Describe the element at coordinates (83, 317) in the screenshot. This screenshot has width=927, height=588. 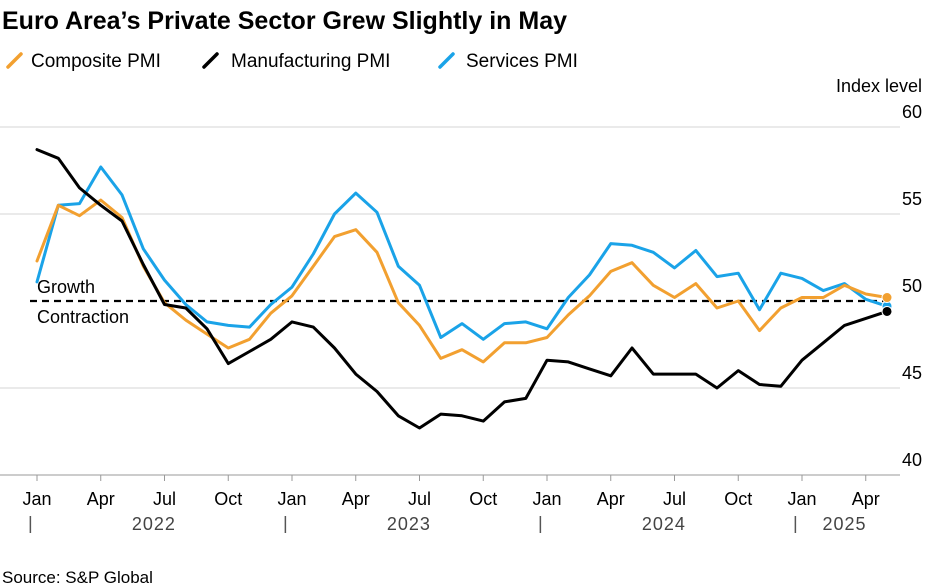
I see `contraction-label: Contraction` at that location.